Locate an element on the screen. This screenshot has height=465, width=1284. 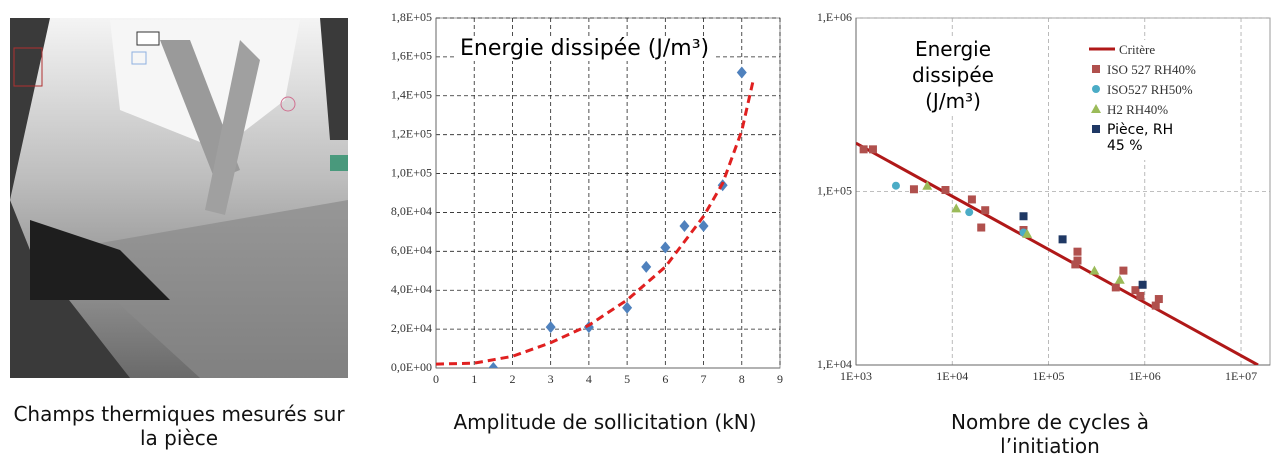
y-tick-label: 1,E+05 is located at coordinates (834, 190).